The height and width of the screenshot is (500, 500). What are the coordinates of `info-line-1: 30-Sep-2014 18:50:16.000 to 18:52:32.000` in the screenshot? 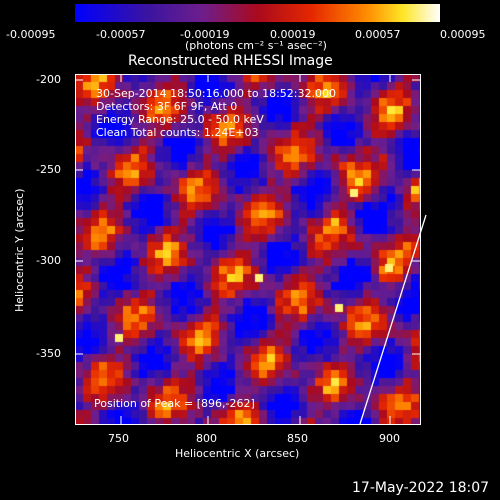 It's located at (216, 93).